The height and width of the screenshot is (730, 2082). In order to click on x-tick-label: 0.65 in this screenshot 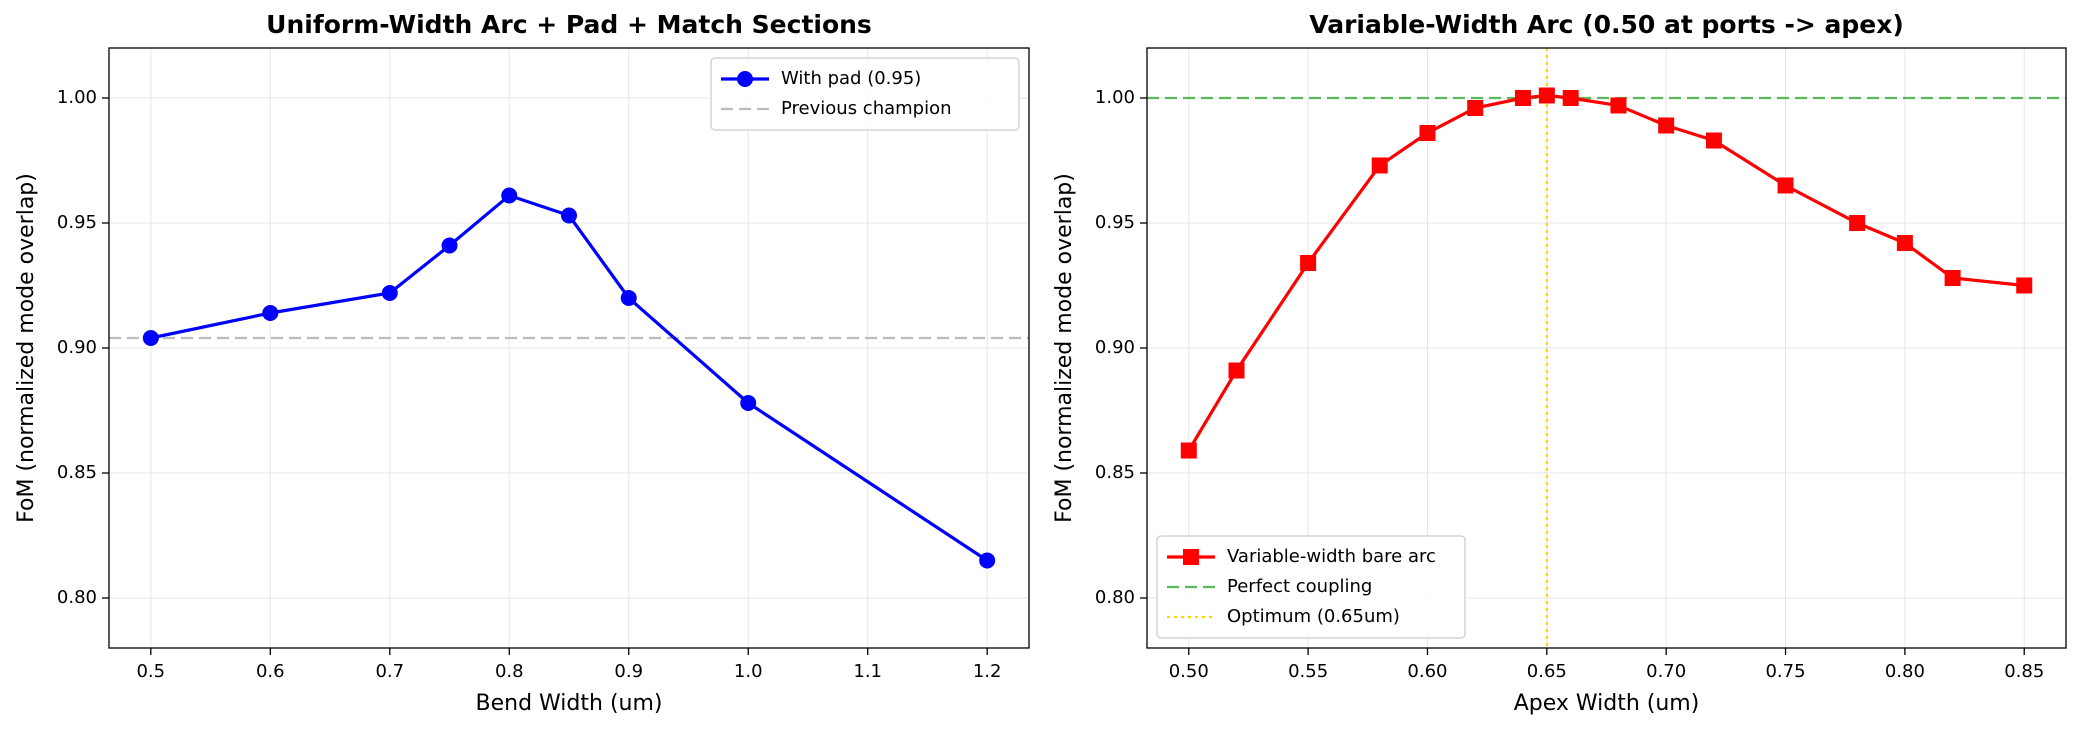, I will do `click(1547, 671)`.